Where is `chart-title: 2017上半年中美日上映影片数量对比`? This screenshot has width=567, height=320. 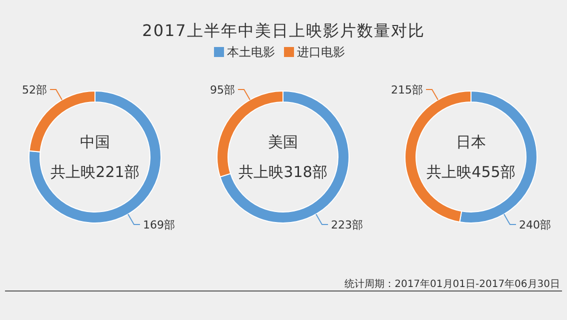 chart-title: 2017上半年中美日上映影片数量对比 is located at coordinates (283, 30).